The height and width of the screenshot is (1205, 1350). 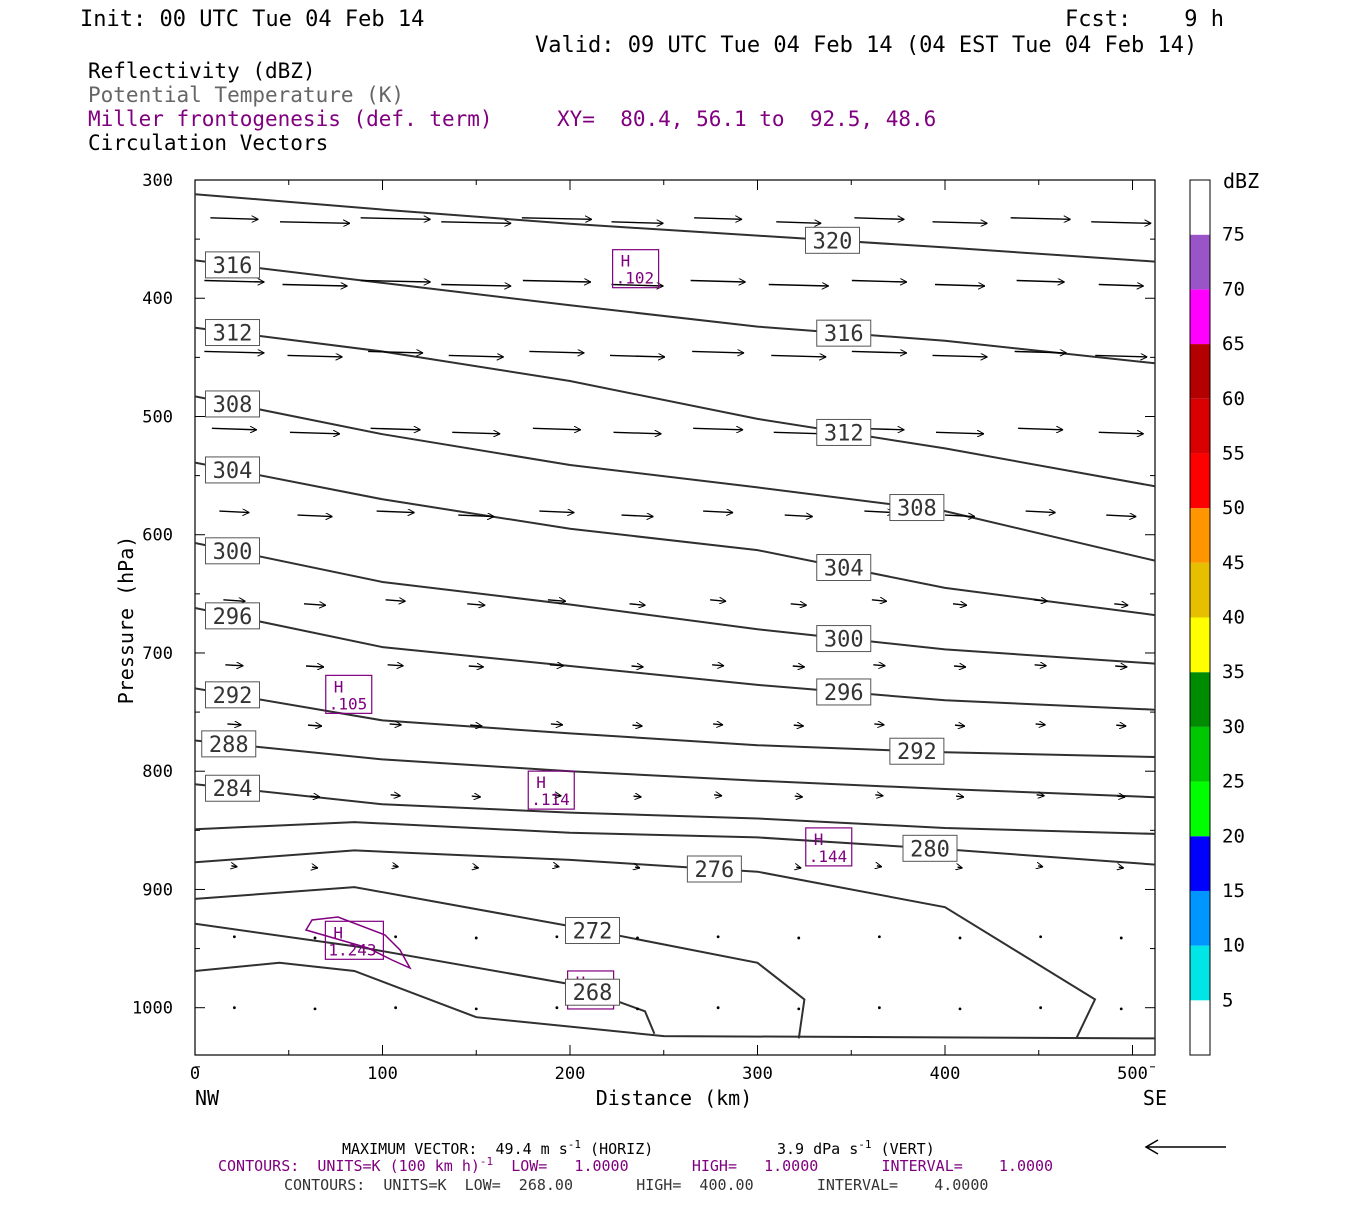 What do you see at coordinates (152, 1009) in the screenshot?
I see `y-tick-label: 1000` at bounding box center [152, 1009].